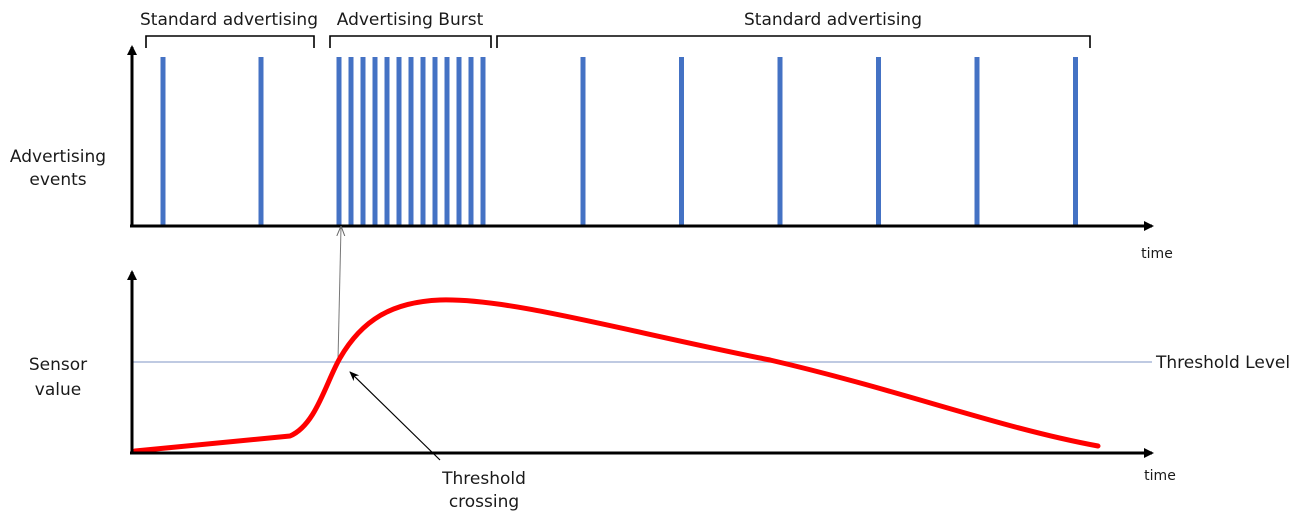 This screenshot has width=1311, height=514. Describe the element at coordinates (483, 479) in the screenshot. I see `crossing-label-line1: Threshold` at that location.